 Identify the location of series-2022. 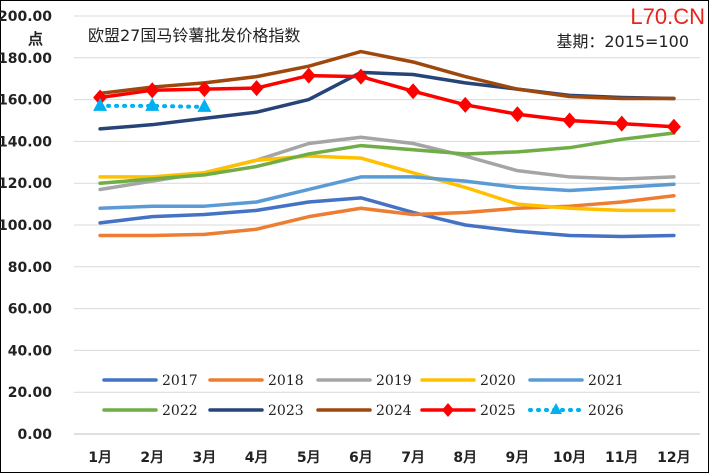
(387, 158).